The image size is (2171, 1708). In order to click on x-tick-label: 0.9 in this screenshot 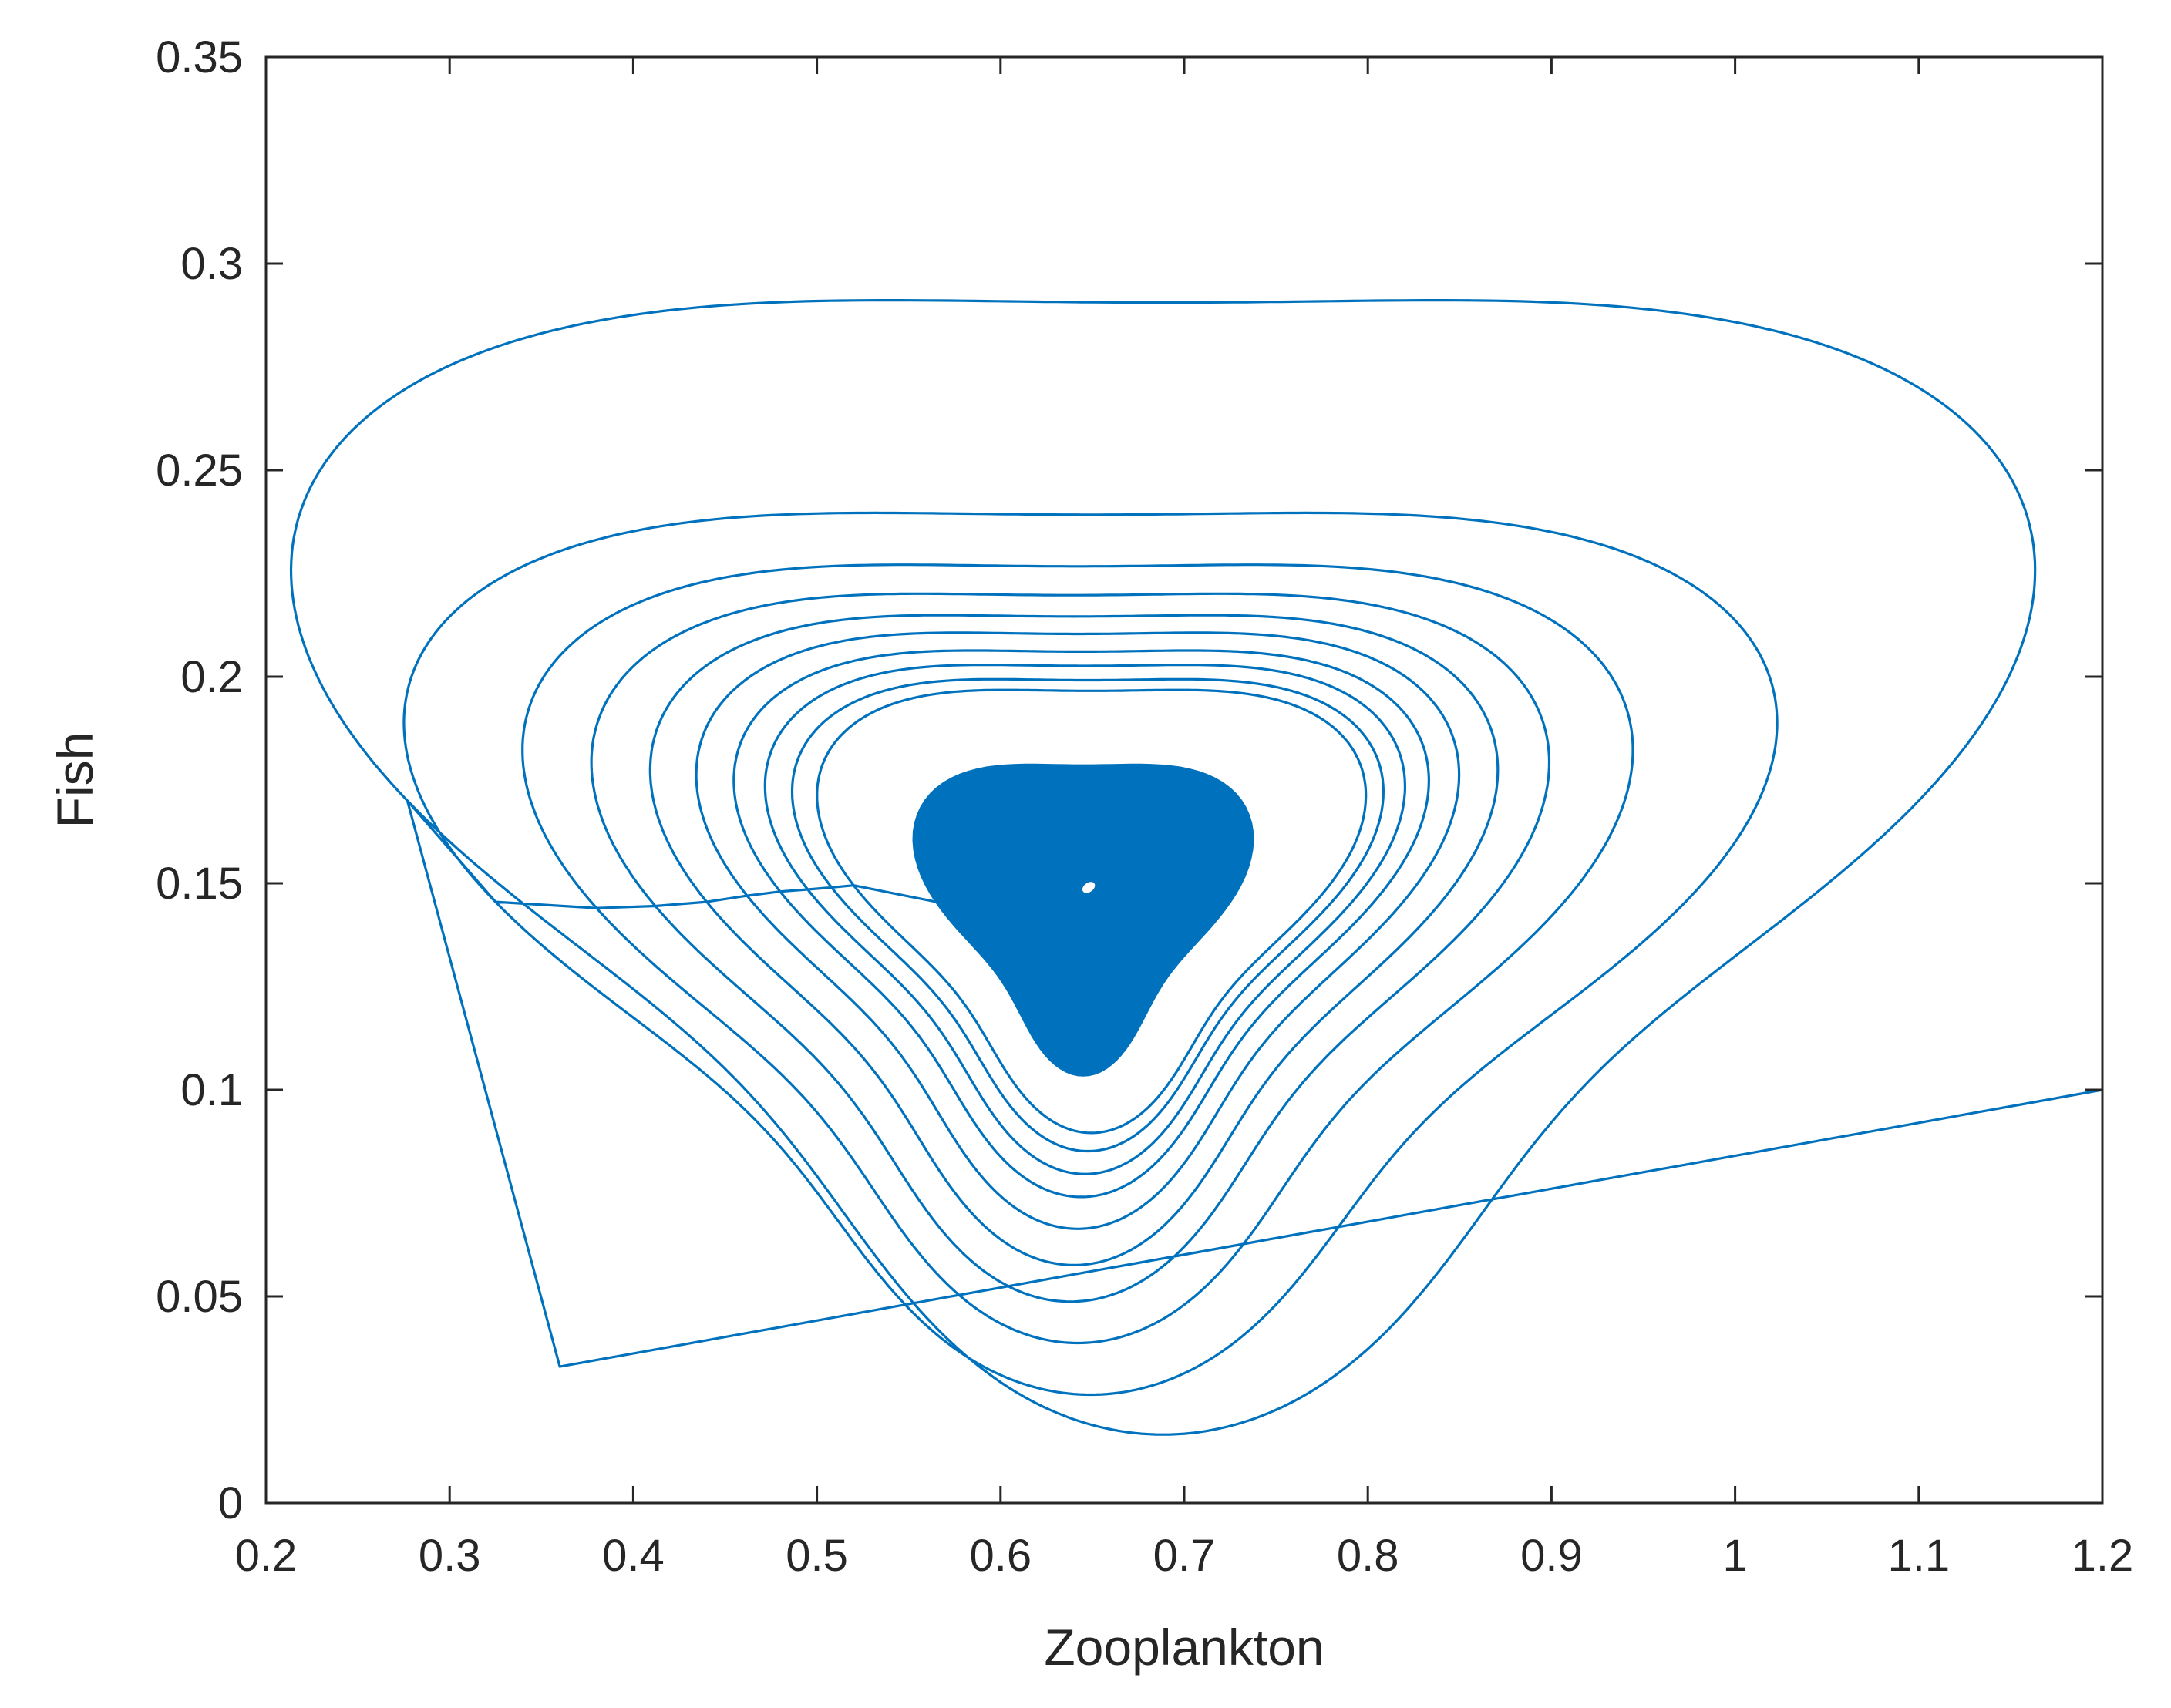, I will do `click(1551, 1556)`.